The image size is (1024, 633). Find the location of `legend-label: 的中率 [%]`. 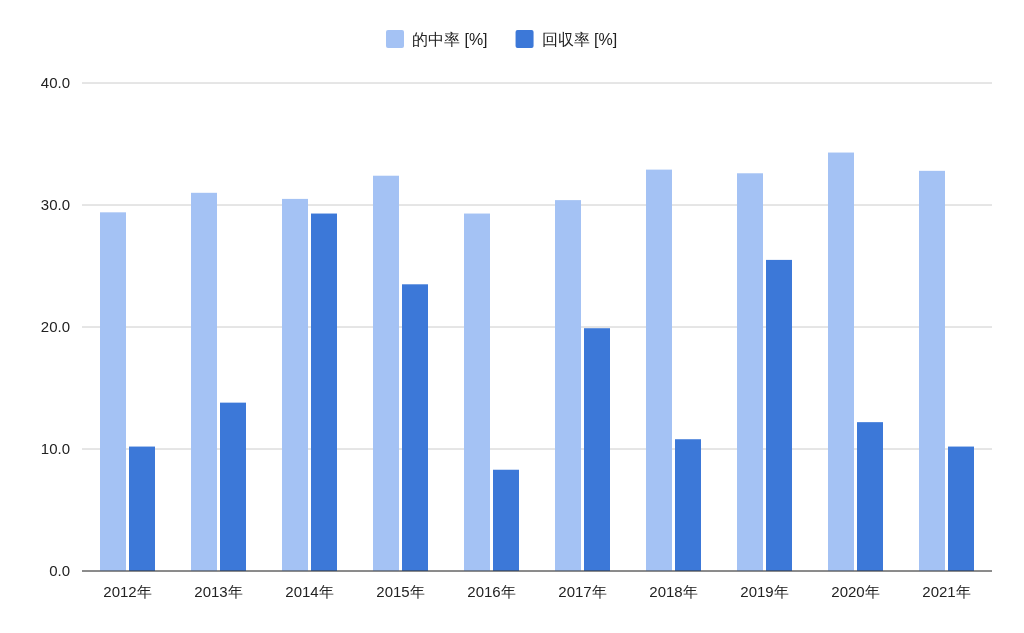

legend-label: 的中率 [%] is located at coordinates (450, 39).